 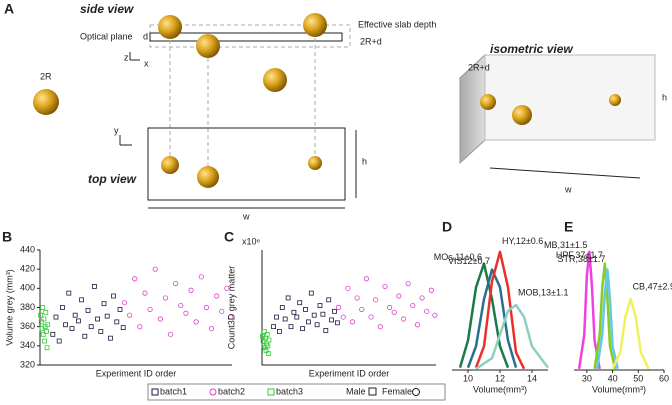 I want to click on panel-letter: B, so click(x=7, y=237).